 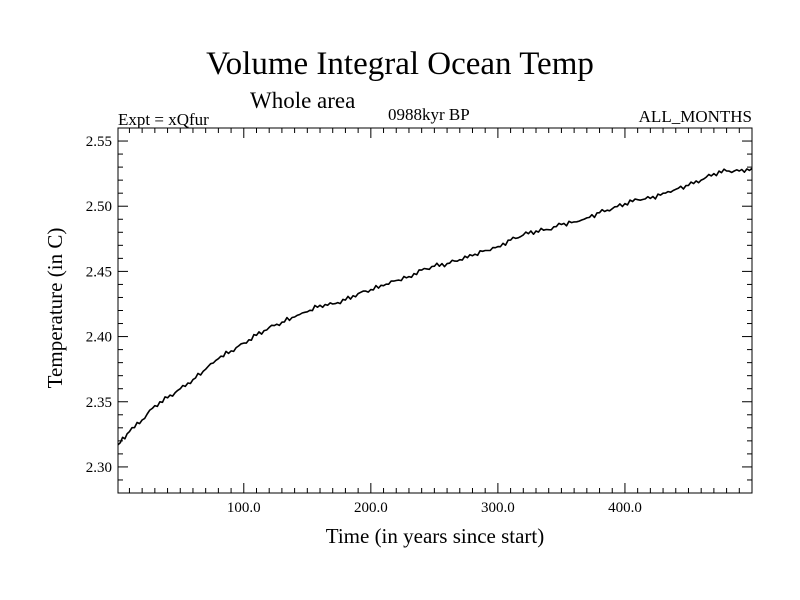 What do you see at coordinates (625, 508) in the screenshot?
I see `x-tick-label: 400.0` at bounding box center [625, 508].